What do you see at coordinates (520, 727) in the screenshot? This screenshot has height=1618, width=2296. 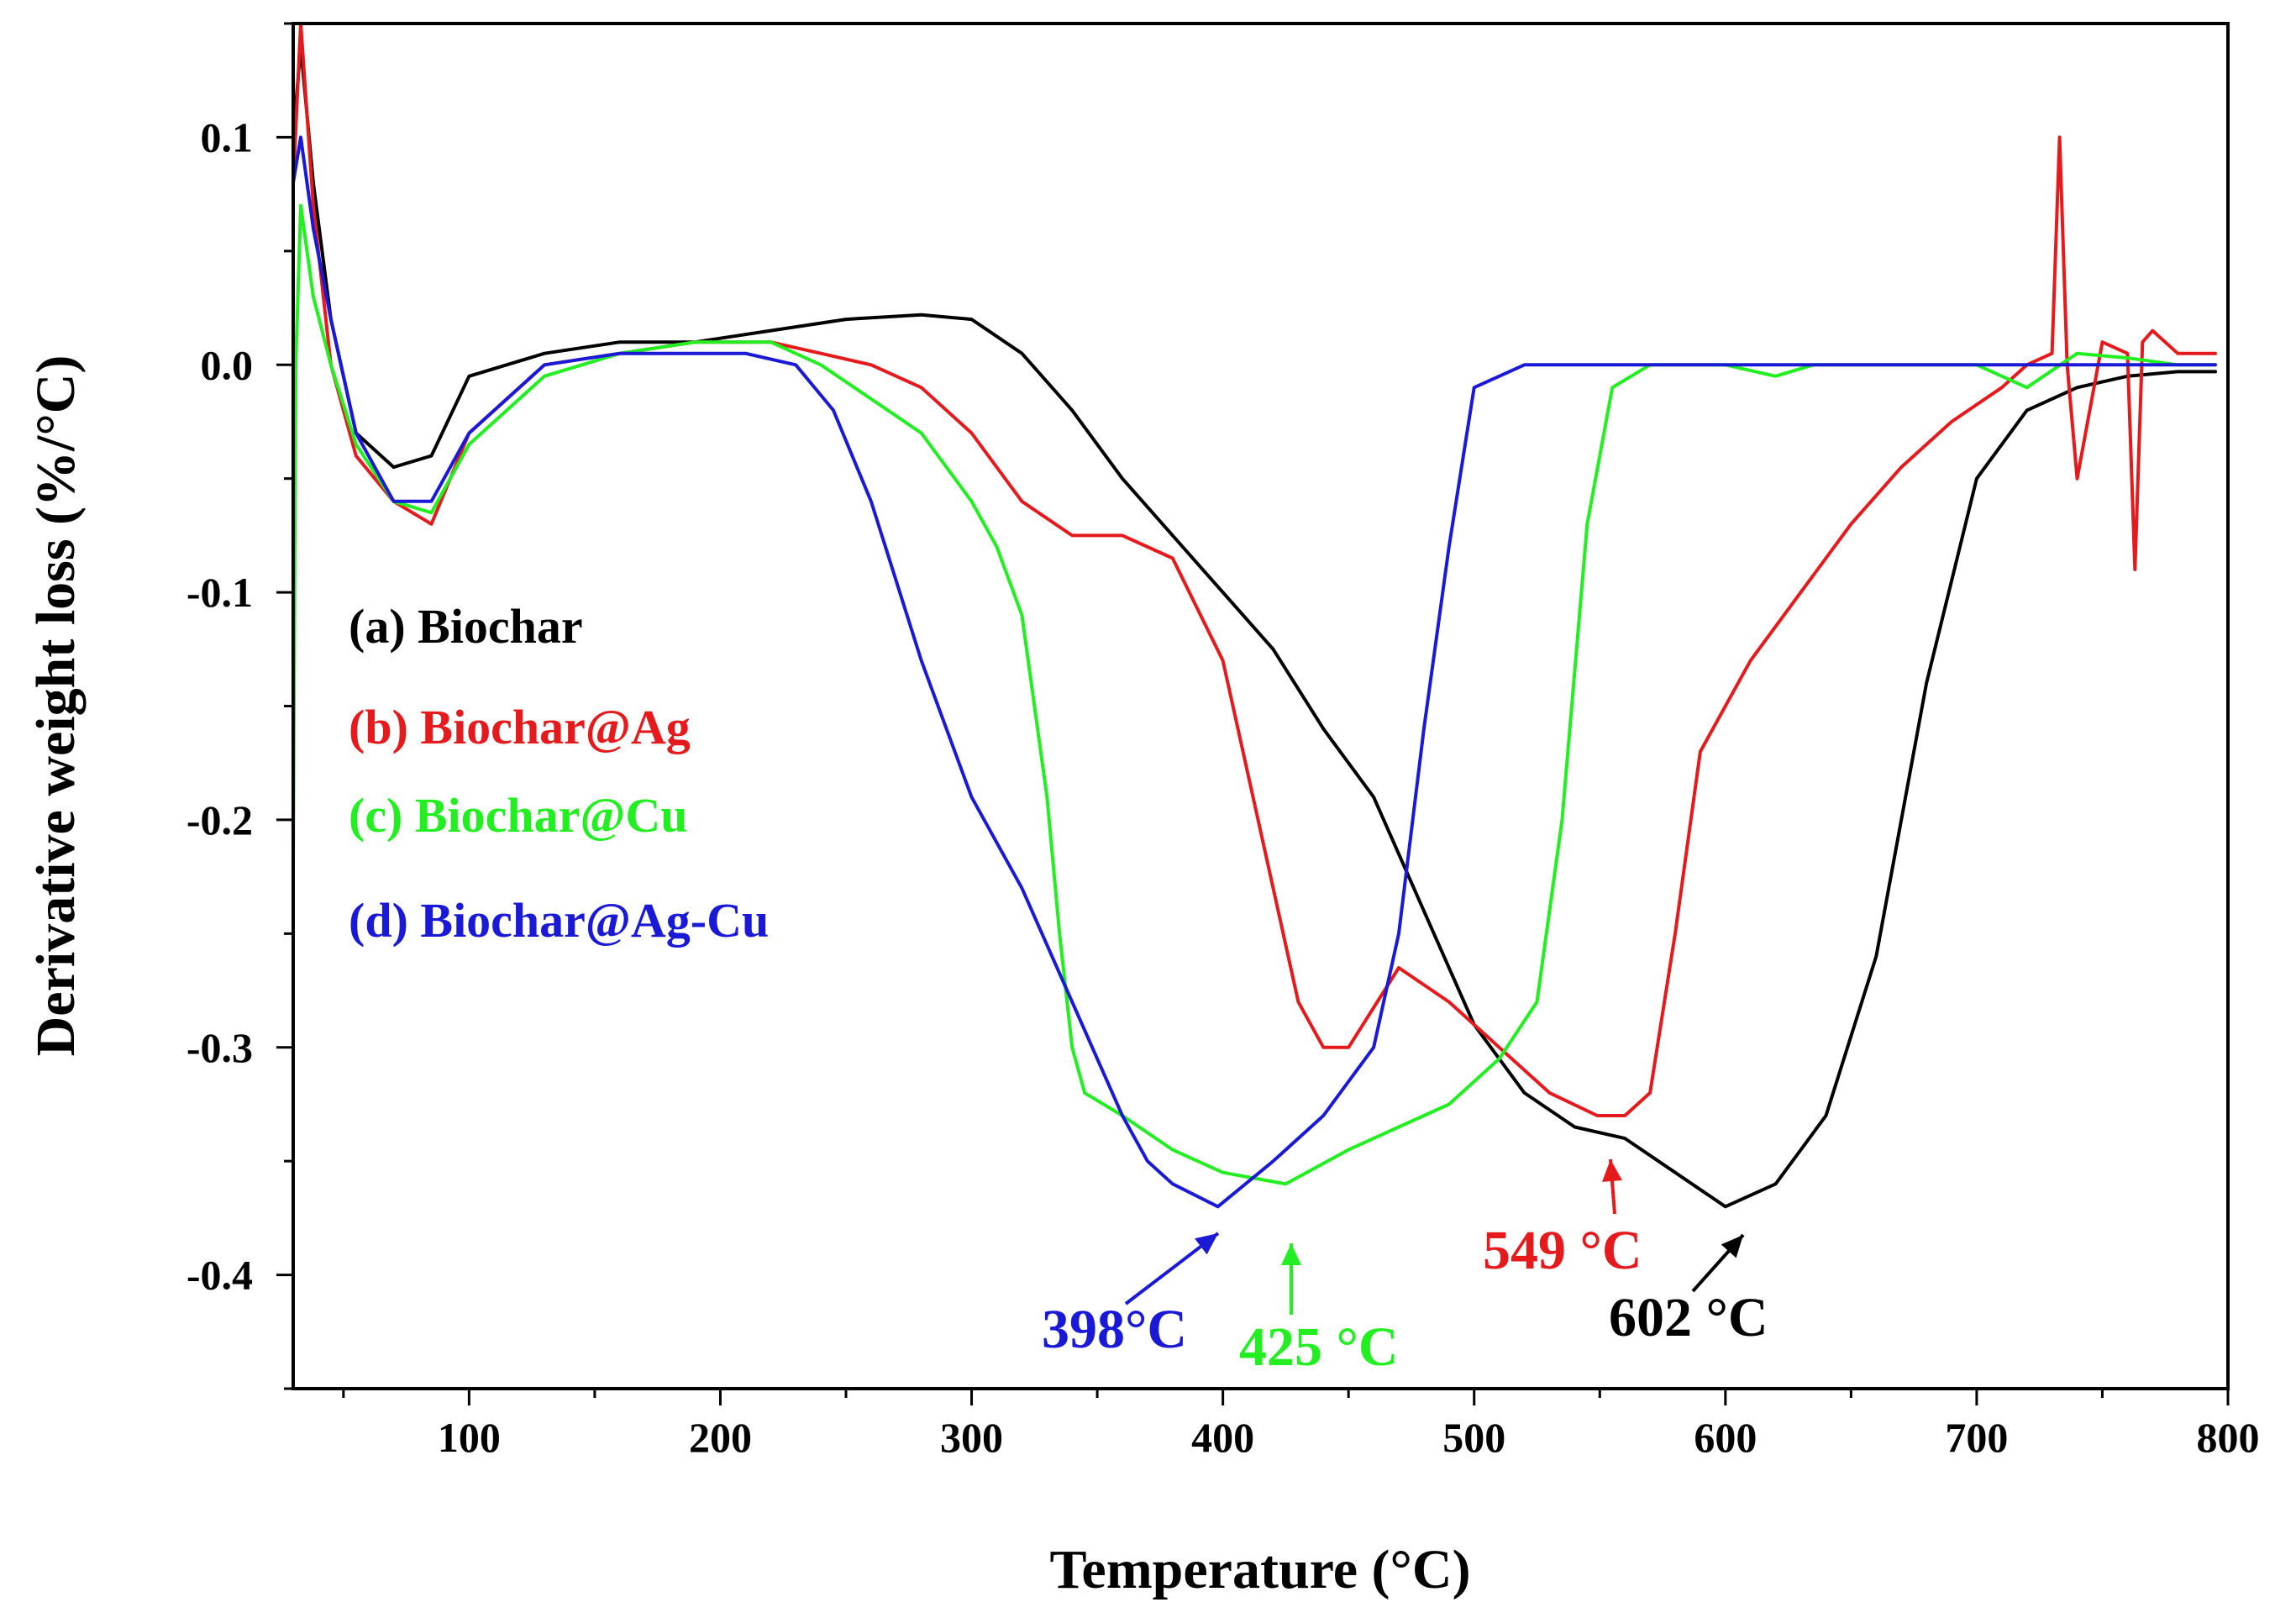 I see `legend-entry-biochar-ag: (b) Biochar@Ag` at bounding box center [520, 727].